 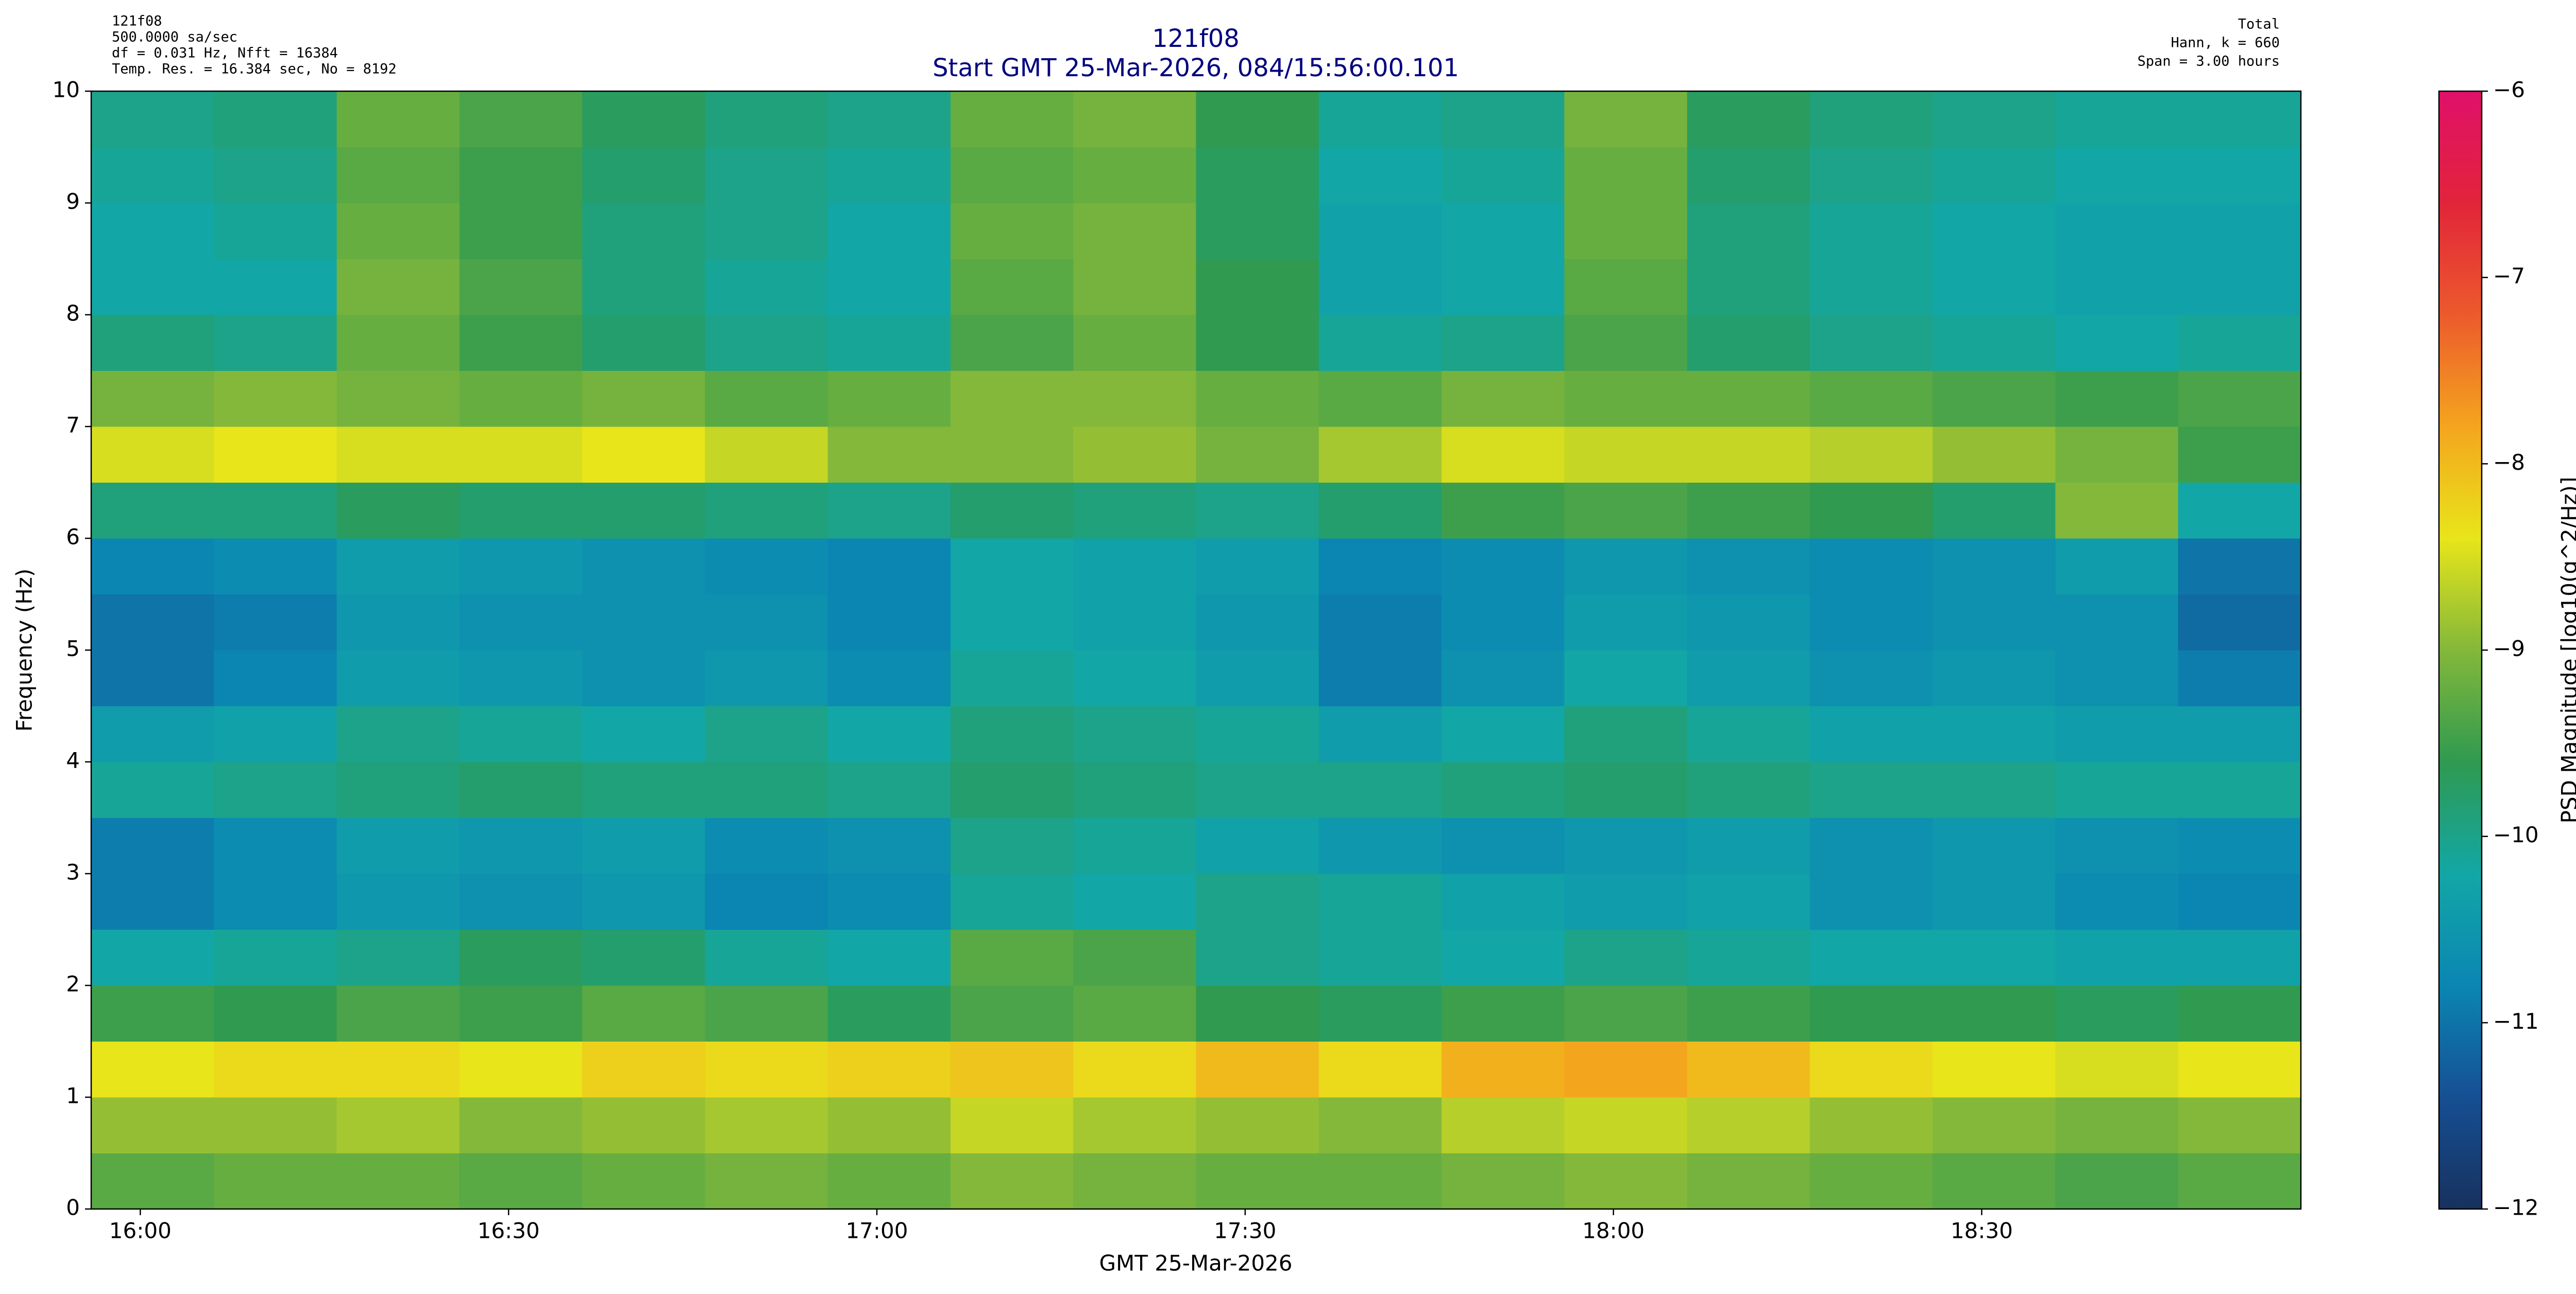 I want to click on x-tick-label: 18:00, so click(x=1613, y=1231).